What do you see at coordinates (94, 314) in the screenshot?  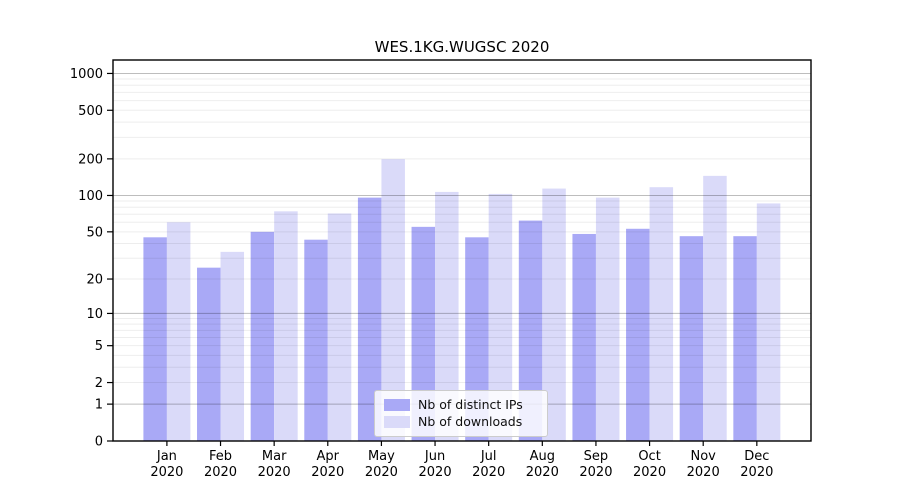 I see `y-tick-label-10: 10` at bounding box center [94, 314].